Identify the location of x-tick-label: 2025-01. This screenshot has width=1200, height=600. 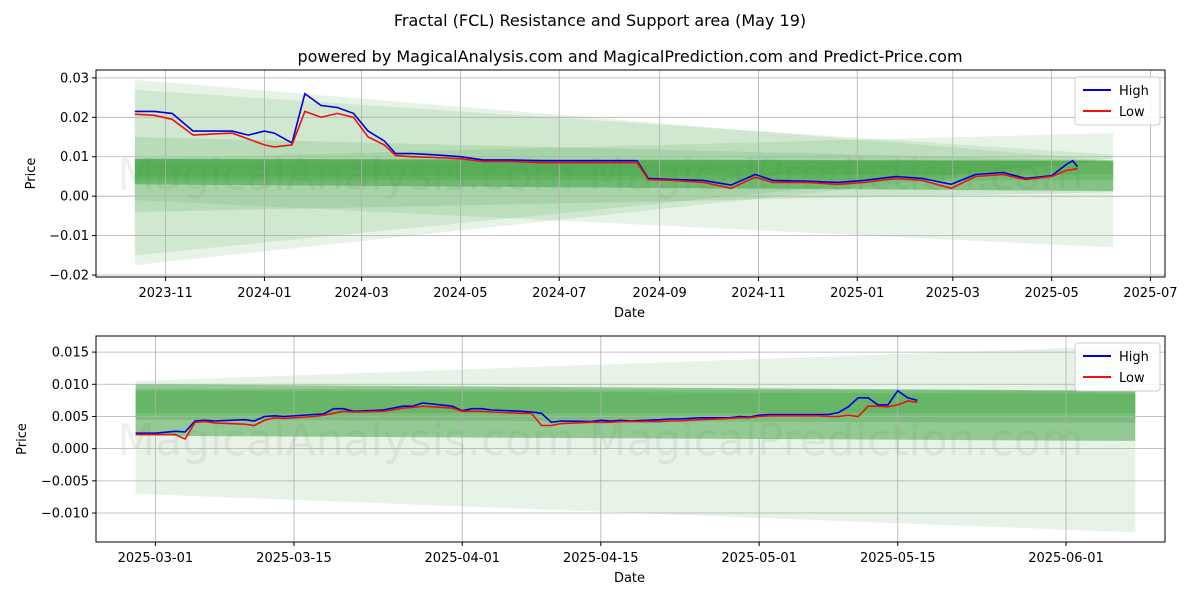
(857, 293).